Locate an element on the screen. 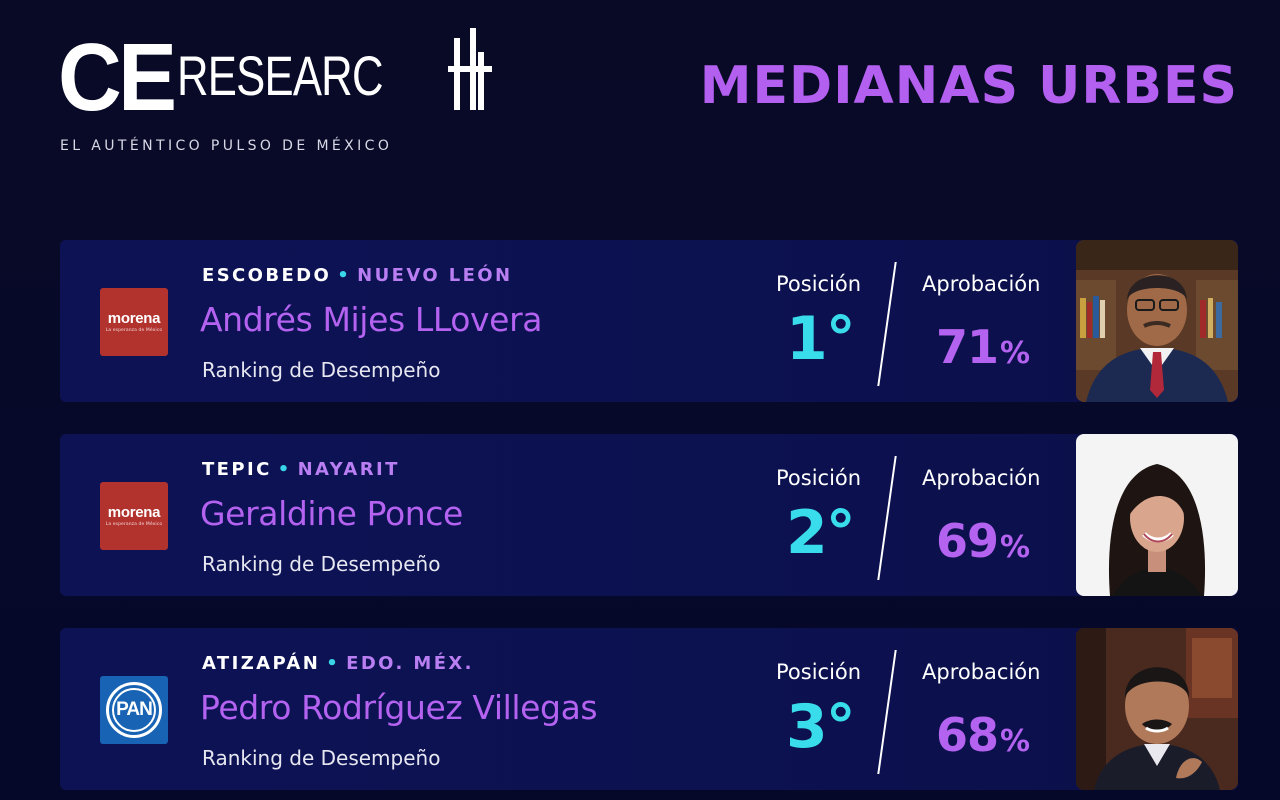 This screenshot has height=800, width=1280. approval-number: 71 is located at coordinates (967, 347).